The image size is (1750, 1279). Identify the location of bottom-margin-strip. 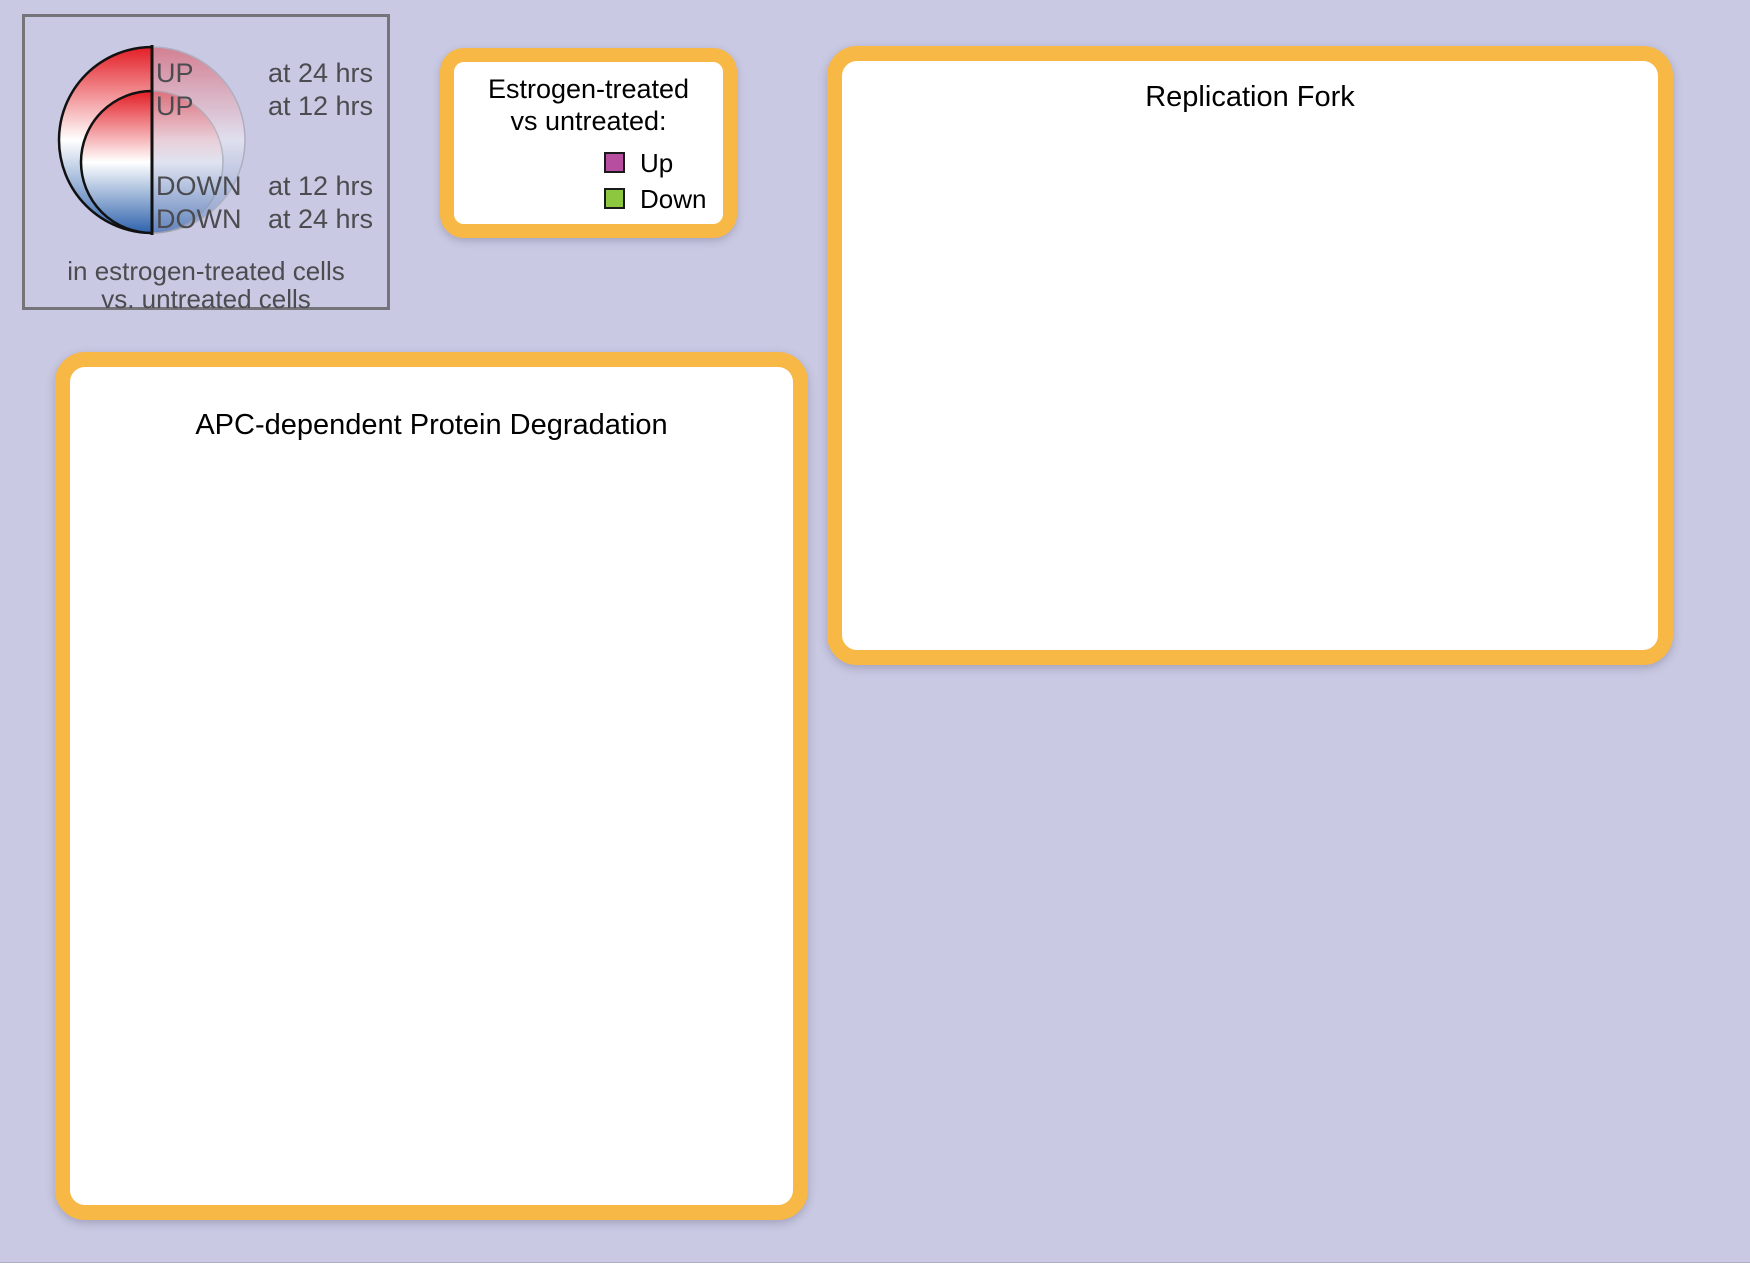
(875, 1270).